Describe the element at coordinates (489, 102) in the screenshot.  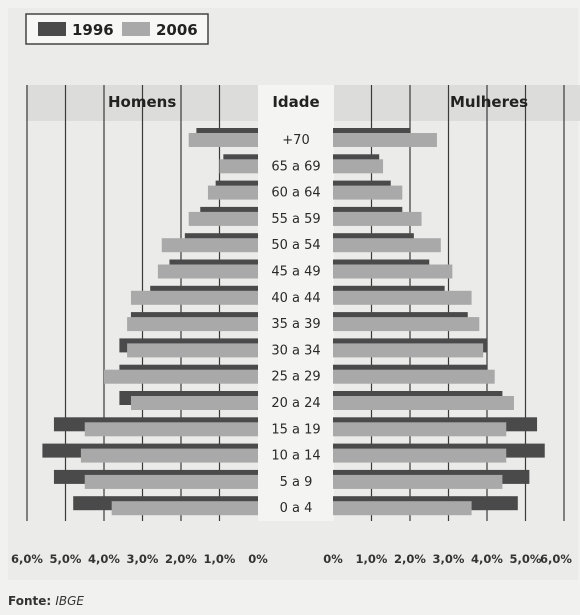
I see `women-label: Mulheres` at that location.